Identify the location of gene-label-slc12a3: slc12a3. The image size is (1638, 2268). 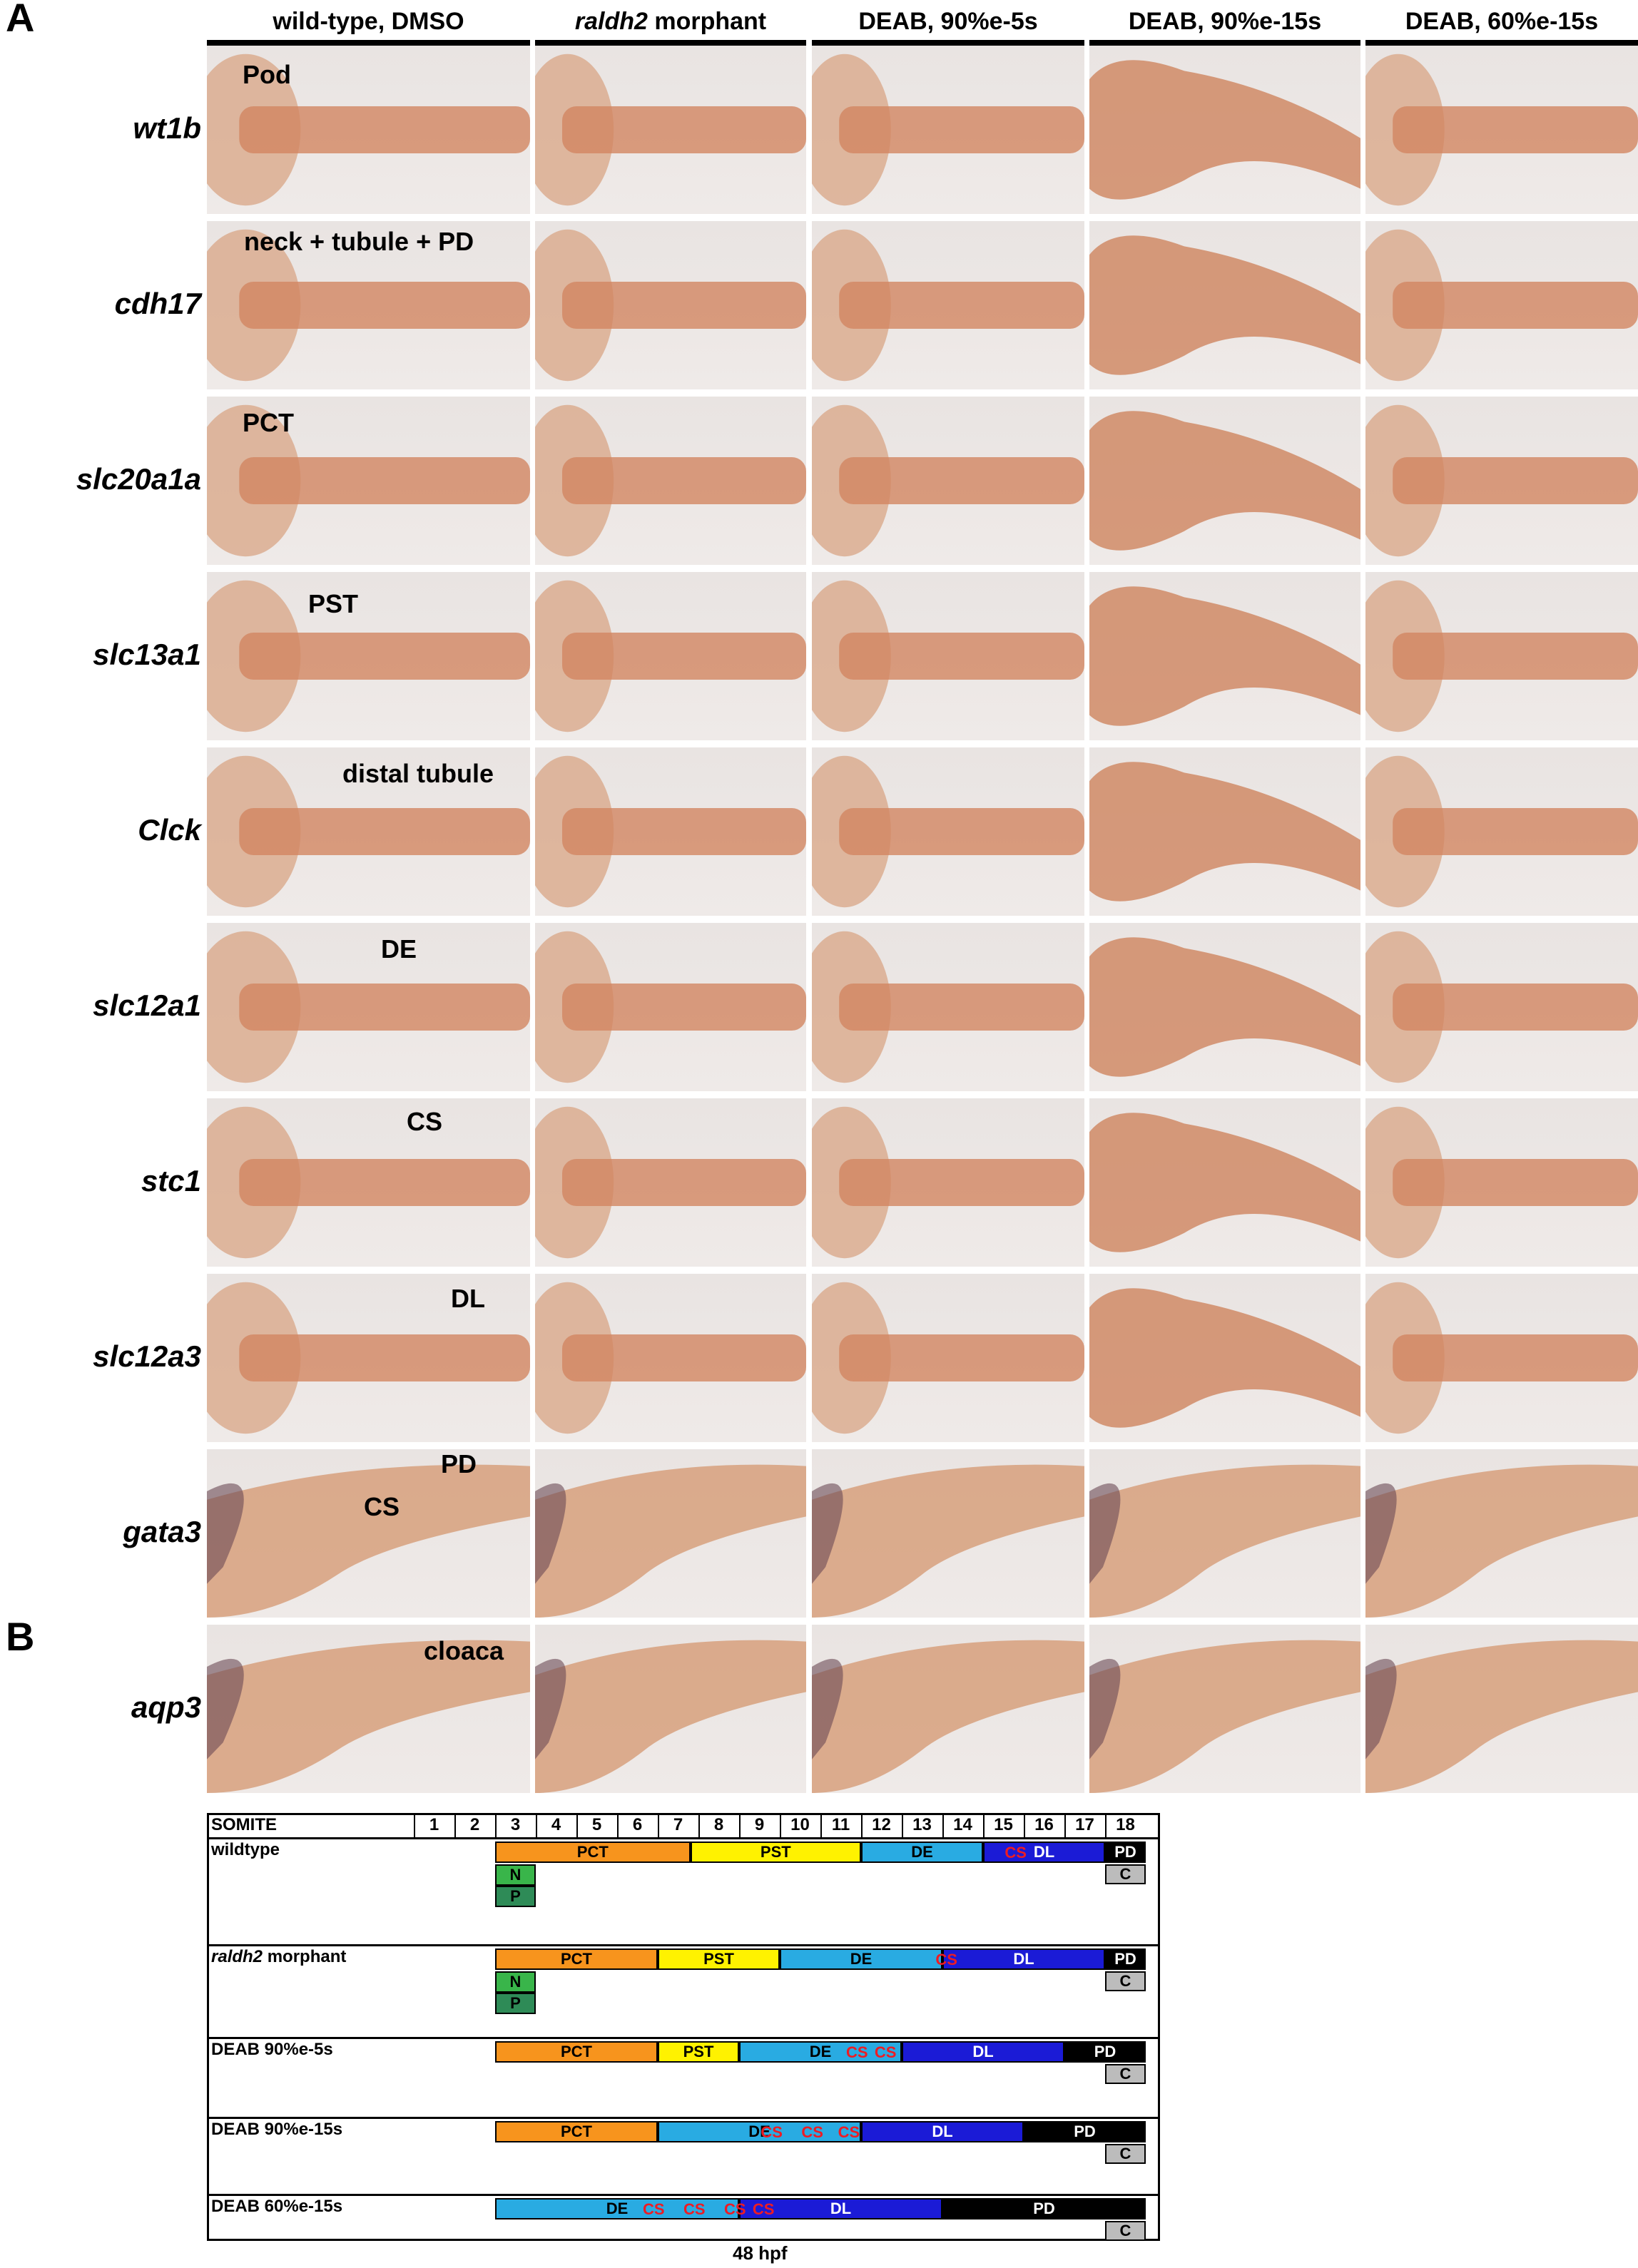
(147, 1356).